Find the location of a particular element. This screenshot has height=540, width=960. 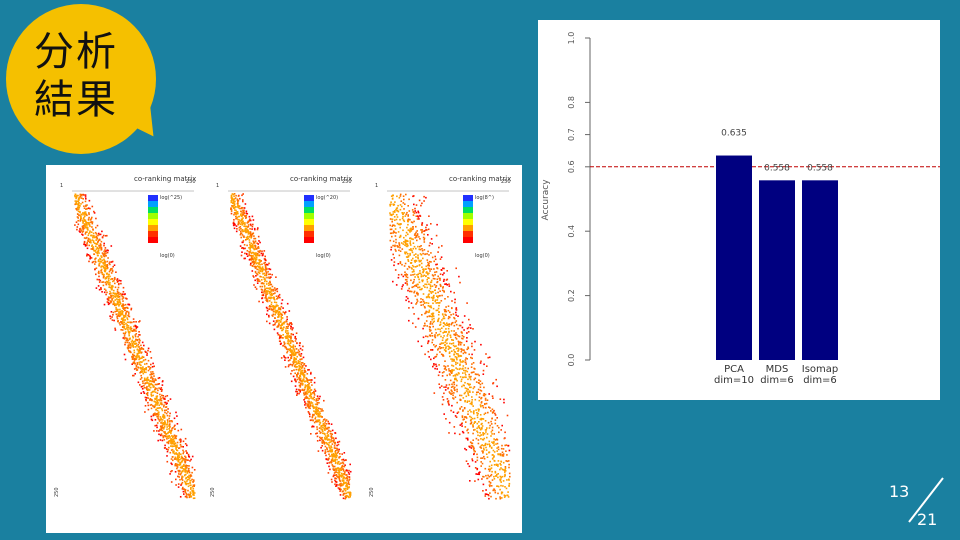

category-label: dim=10 is located at coordinates (734, 380).